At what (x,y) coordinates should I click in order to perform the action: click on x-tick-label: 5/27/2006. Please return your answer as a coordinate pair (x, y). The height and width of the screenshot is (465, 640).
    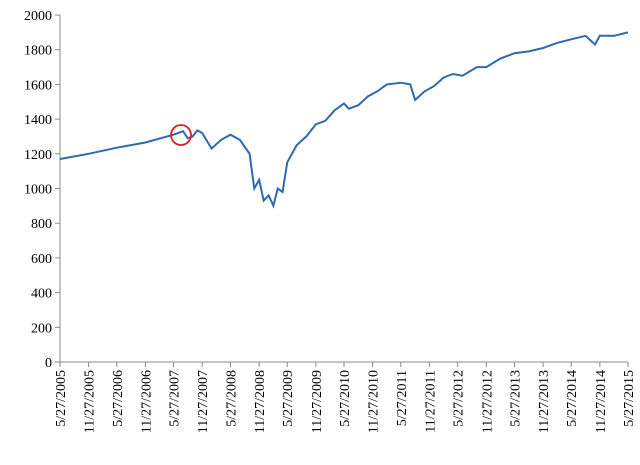
    Looking at the image, I should click on (118, 398).